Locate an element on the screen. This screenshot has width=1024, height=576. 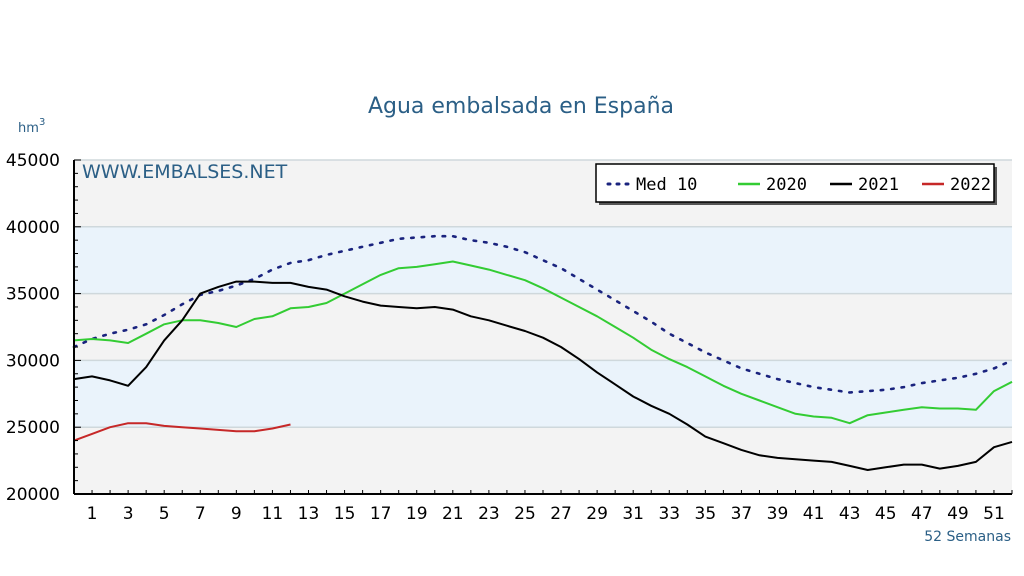
series-line-2022 is located at coordinates (182, 432).